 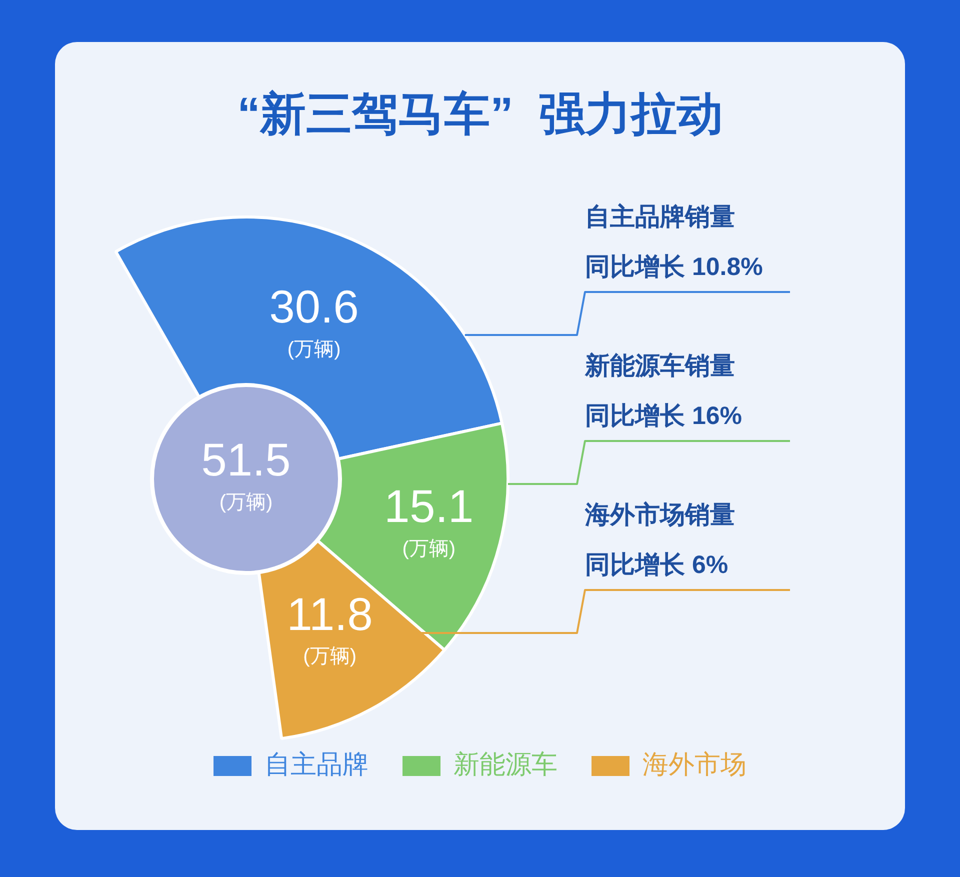 What do you see at coordinates (429, 520) in the screenshot?
I see `data-label: 15.1 (万辆)` at bounding box center [429, 520].